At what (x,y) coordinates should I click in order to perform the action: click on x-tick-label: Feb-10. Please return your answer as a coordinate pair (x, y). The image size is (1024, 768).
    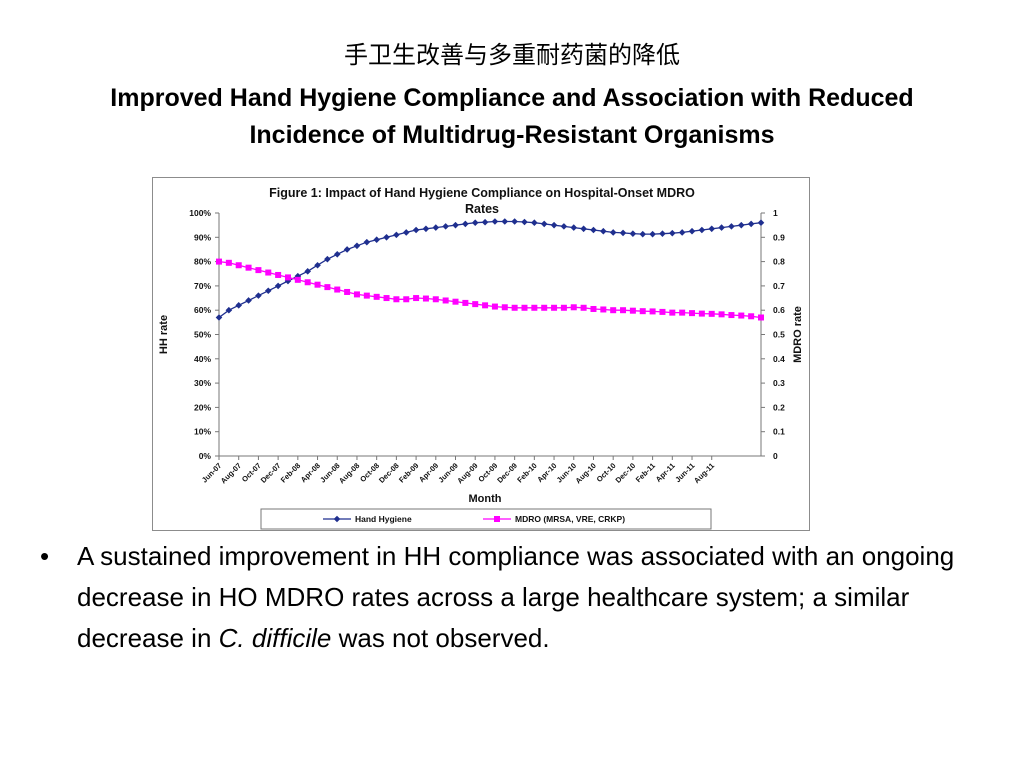
    Looking at the image, I should click on (526, 472).